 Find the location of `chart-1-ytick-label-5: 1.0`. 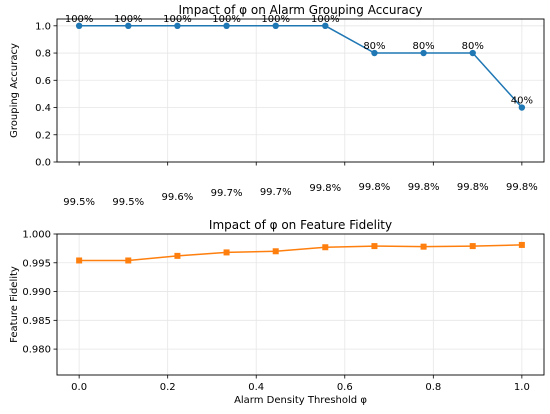

chart-1-ytick-label-5: 1.0 is located at coordinates (43, 26).